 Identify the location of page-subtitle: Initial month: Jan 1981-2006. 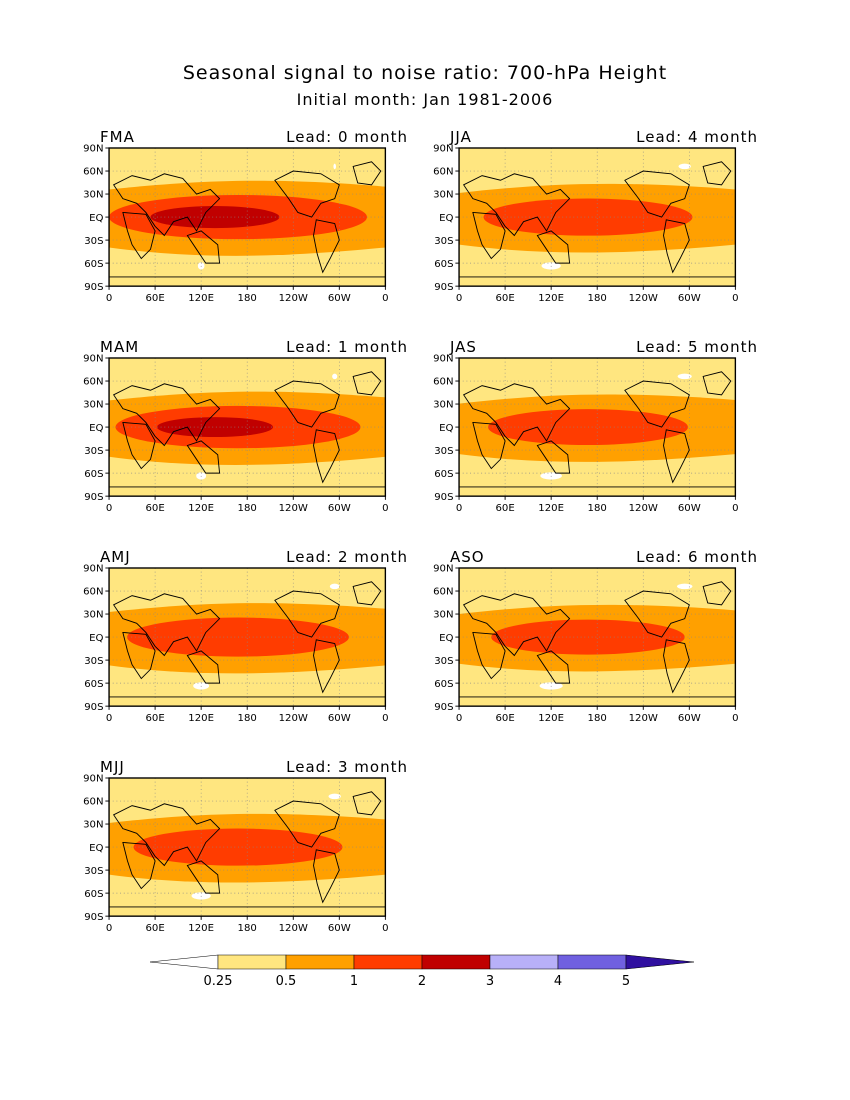
(425, 99).